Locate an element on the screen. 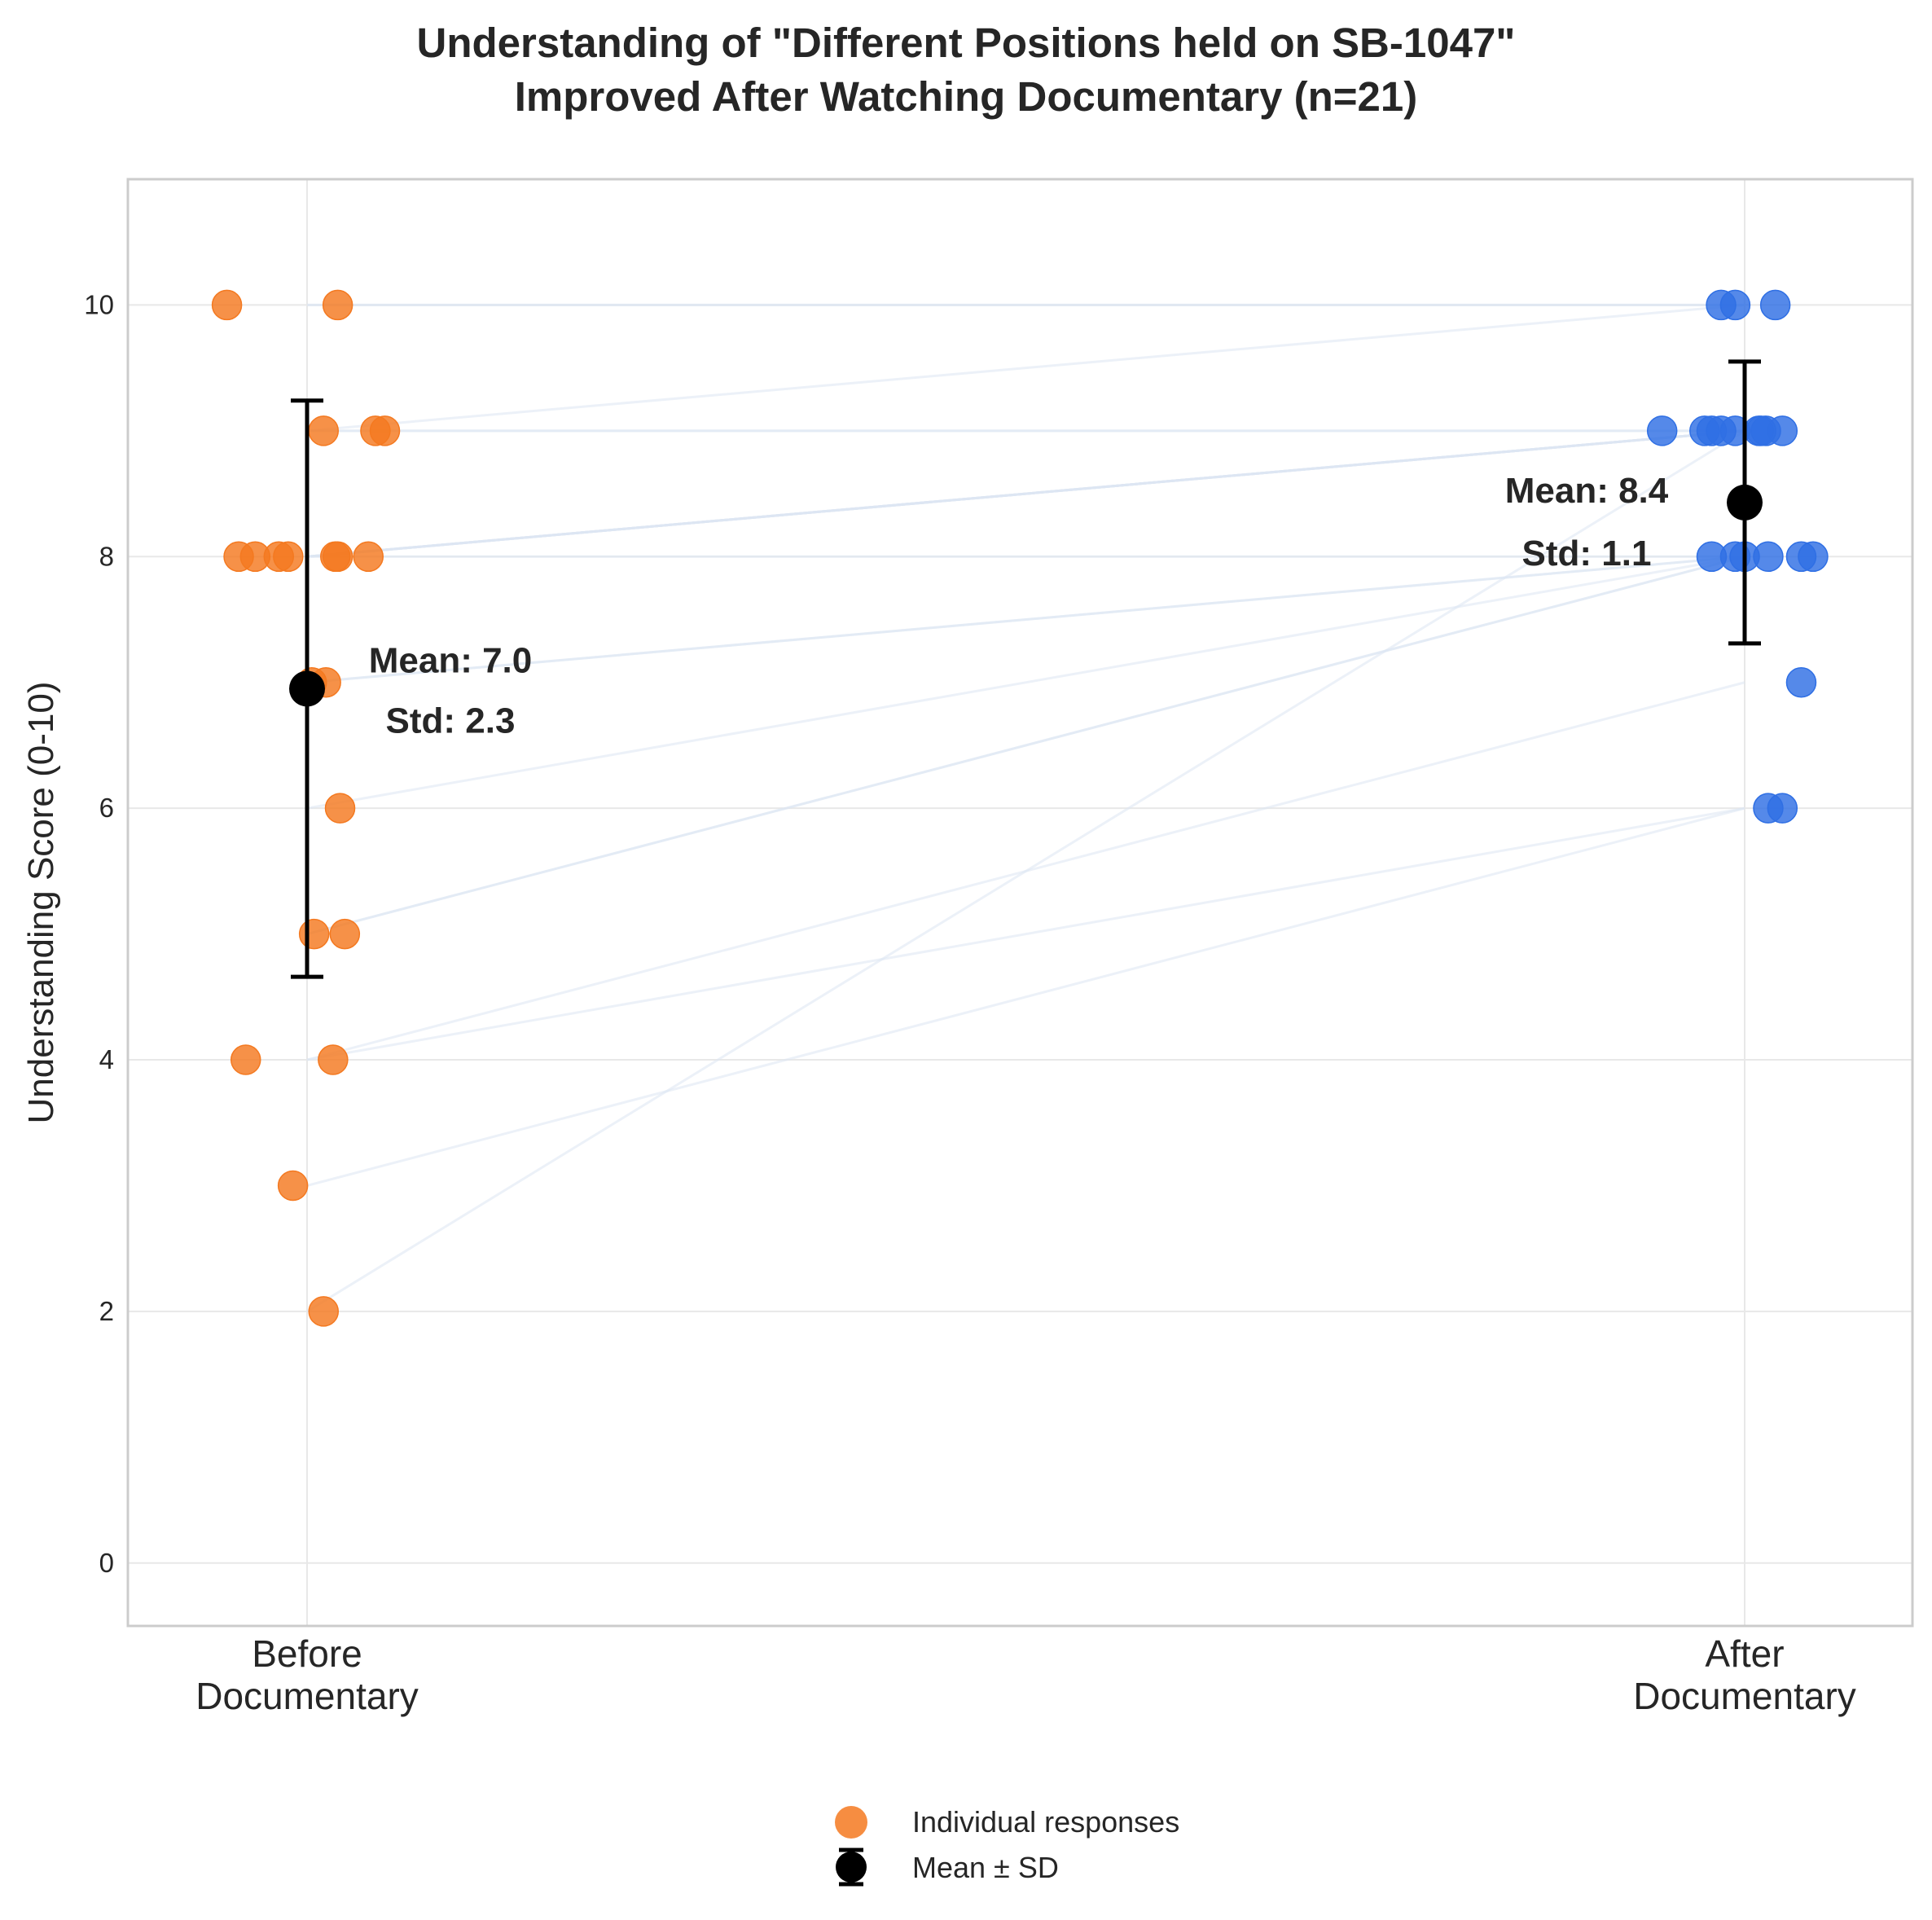 The image size is (1932, 1920). y-tick-label: 4 is located at coordinates (106, 1059).